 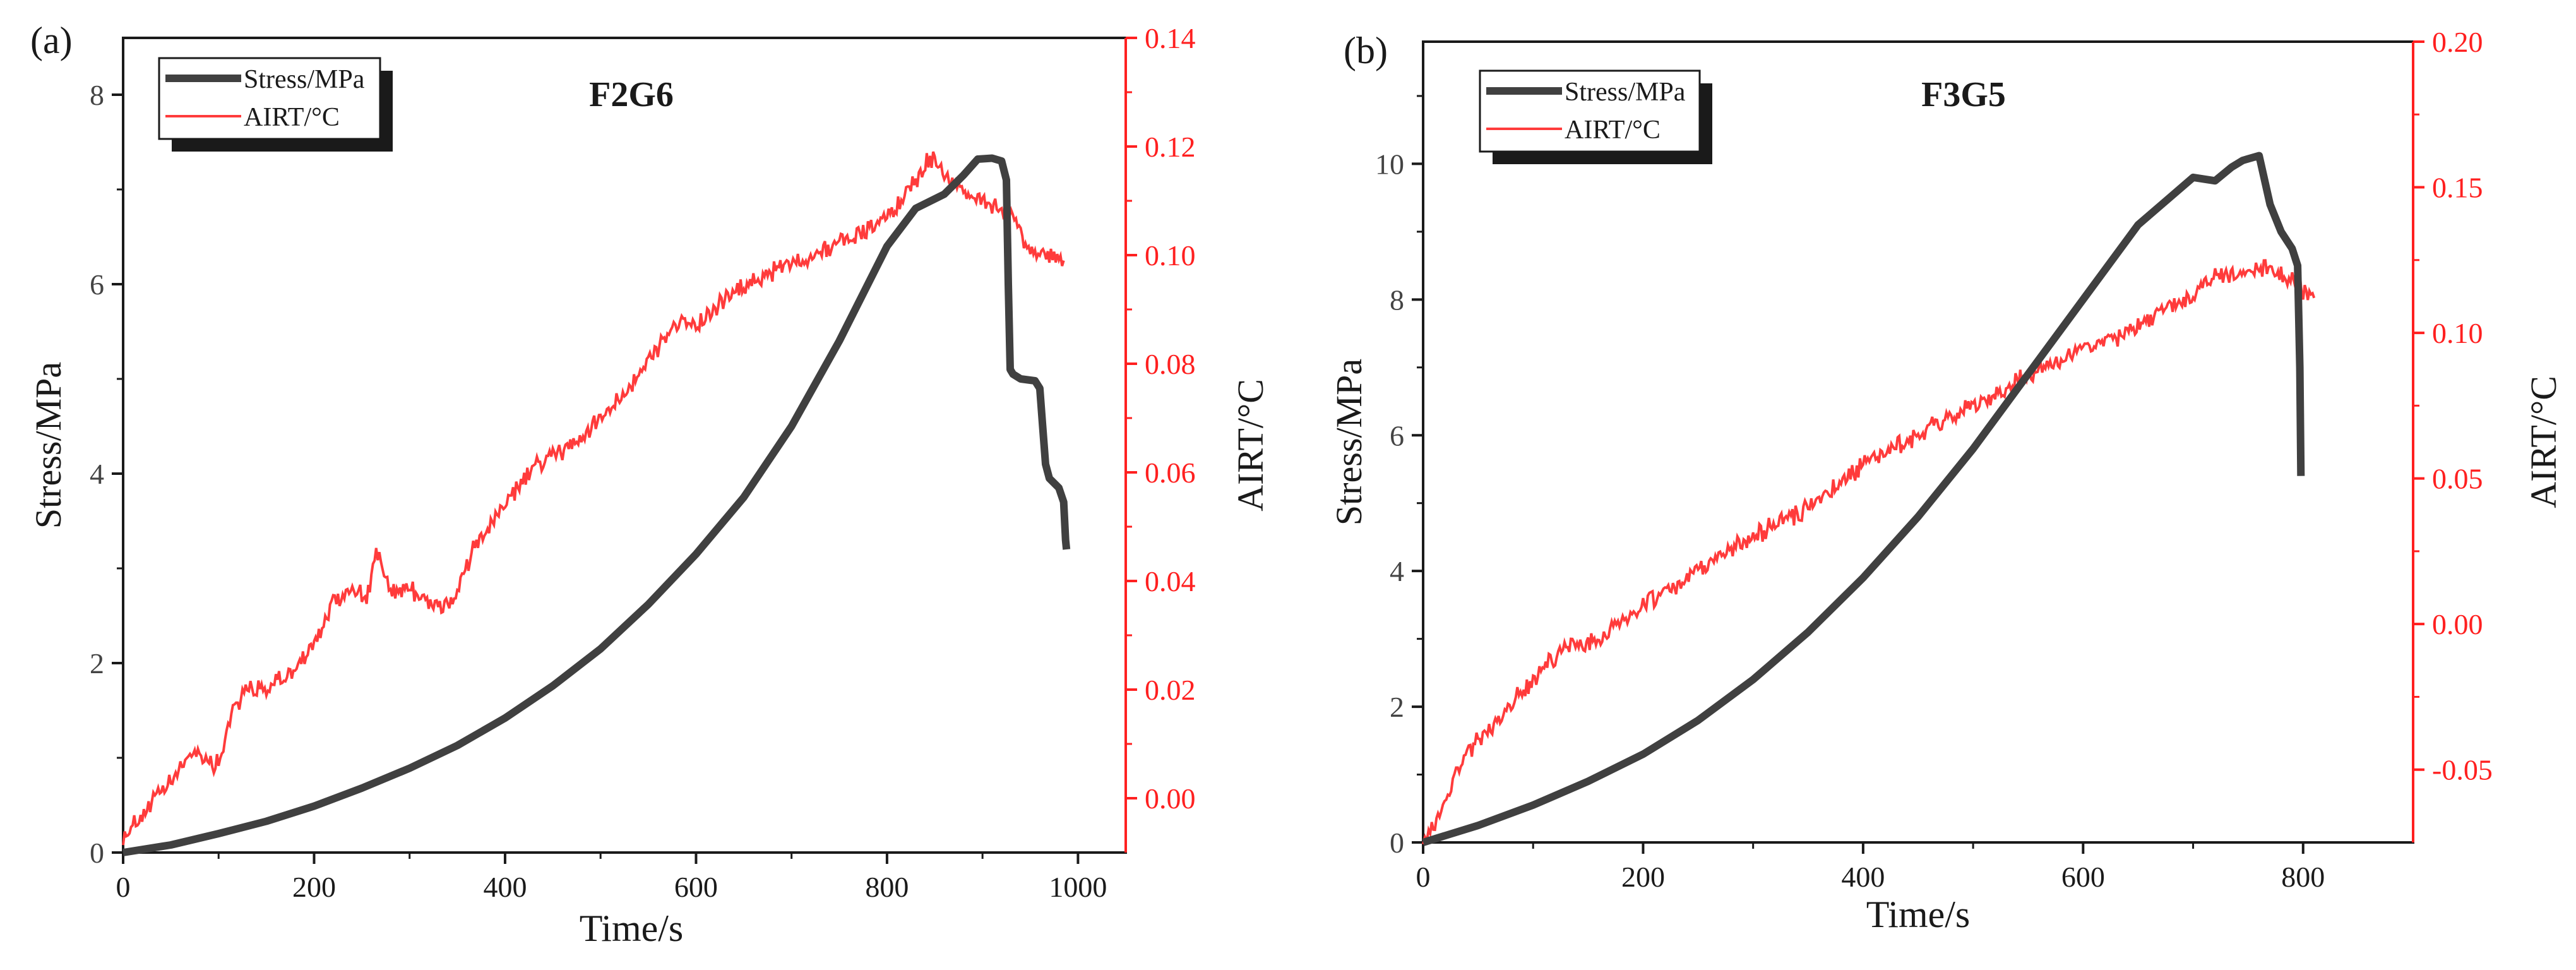 What do you see at coordinates (51, 40) in the screenshot?
I see `panel-label-a: (a)` at bounding box center [51, 40].